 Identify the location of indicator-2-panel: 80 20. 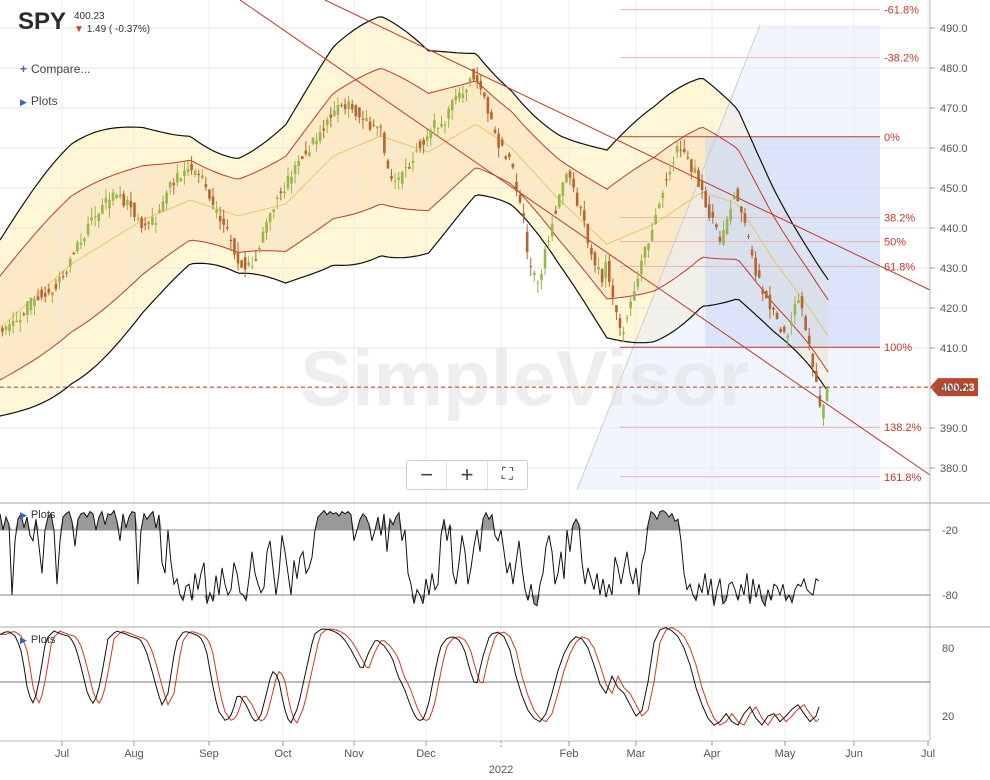
(477, 676).